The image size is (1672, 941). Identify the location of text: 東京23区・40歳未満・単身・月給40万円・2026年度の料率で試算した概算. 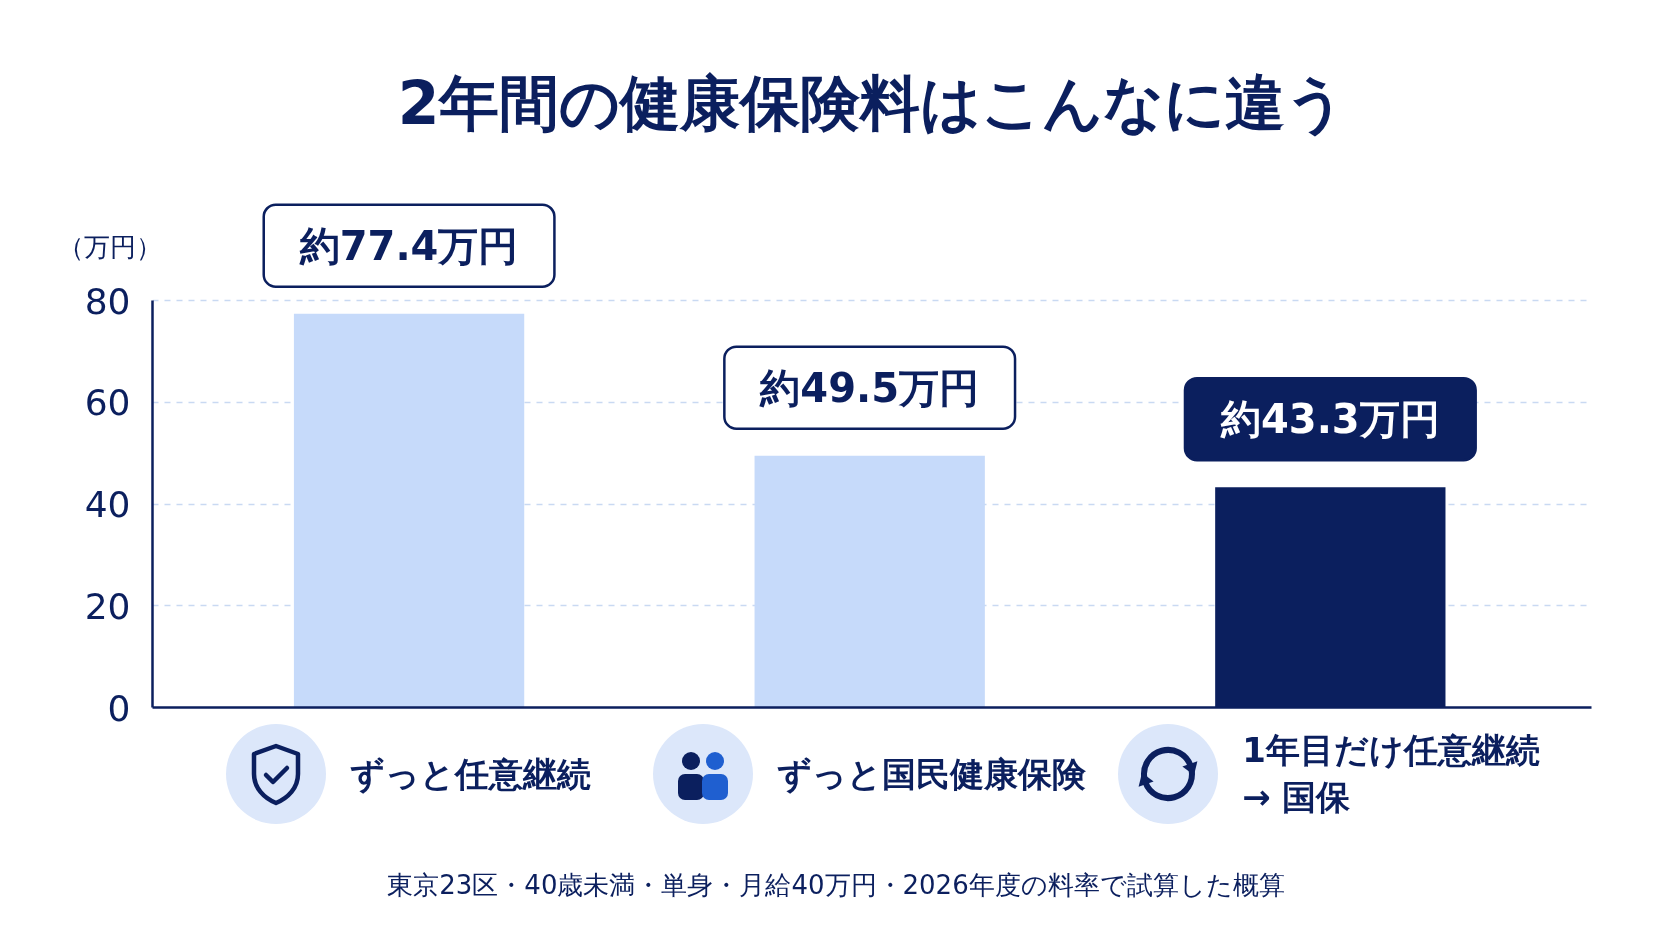
(836, 885).